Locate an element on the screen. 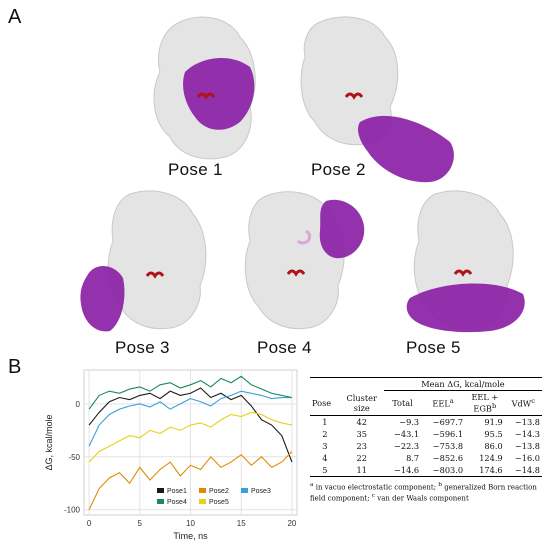 This screenshot has width=550, height=549. y-tick-label: -50 is located at coordinates (74, 457).